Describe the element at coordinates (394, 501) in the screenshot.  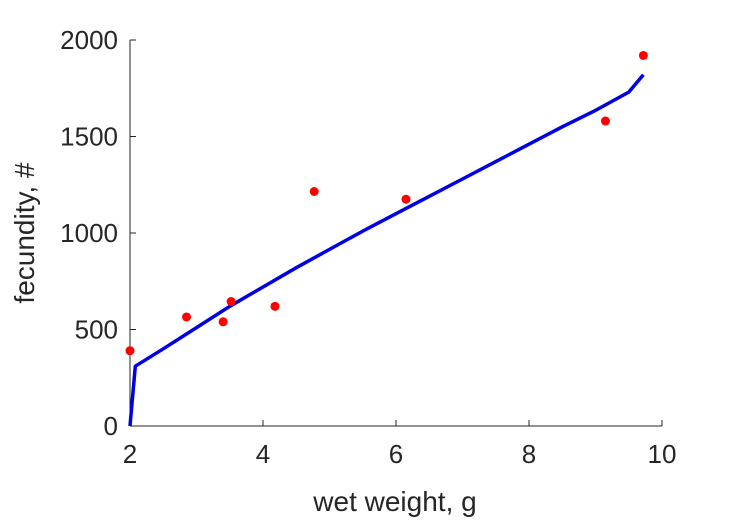
I see `x-axis-label: wet weight, g` at that location.